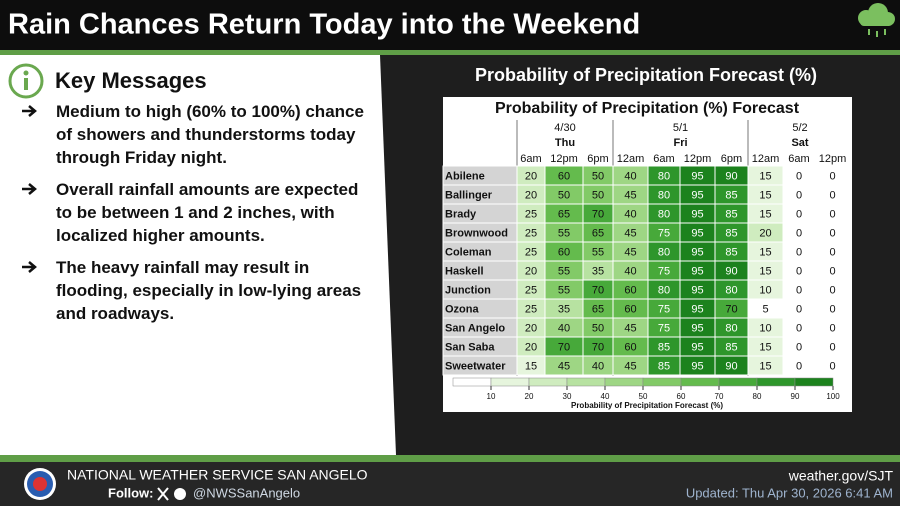 This screenshot has width=900, height=506. Describe the element at coordinates (799, 143) in the screenshot. I see `day-label: Sat` at that location.